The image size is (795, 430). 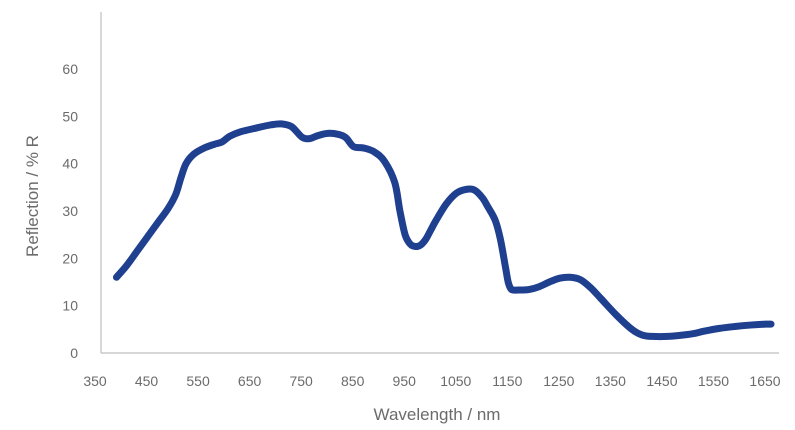 I want to click on x-tick-label: 1150, so click(x=507, y=381).